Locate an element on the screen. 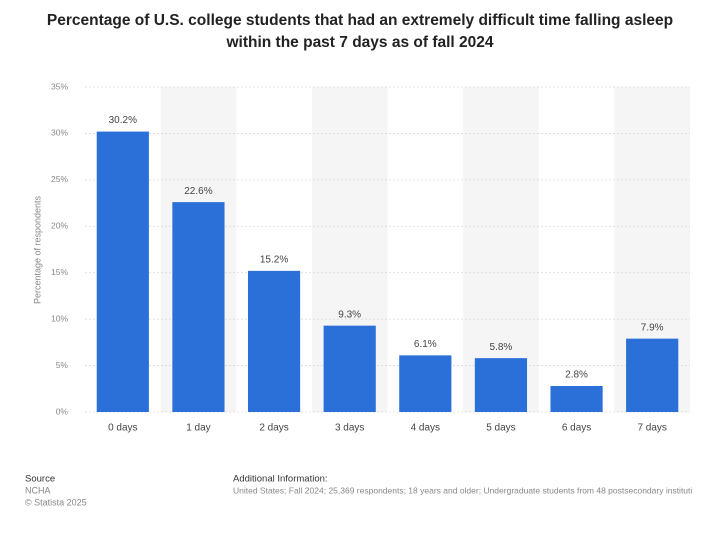 The image size is (720, 535). value-label: 2.8% is located at coordinates (576, 375).